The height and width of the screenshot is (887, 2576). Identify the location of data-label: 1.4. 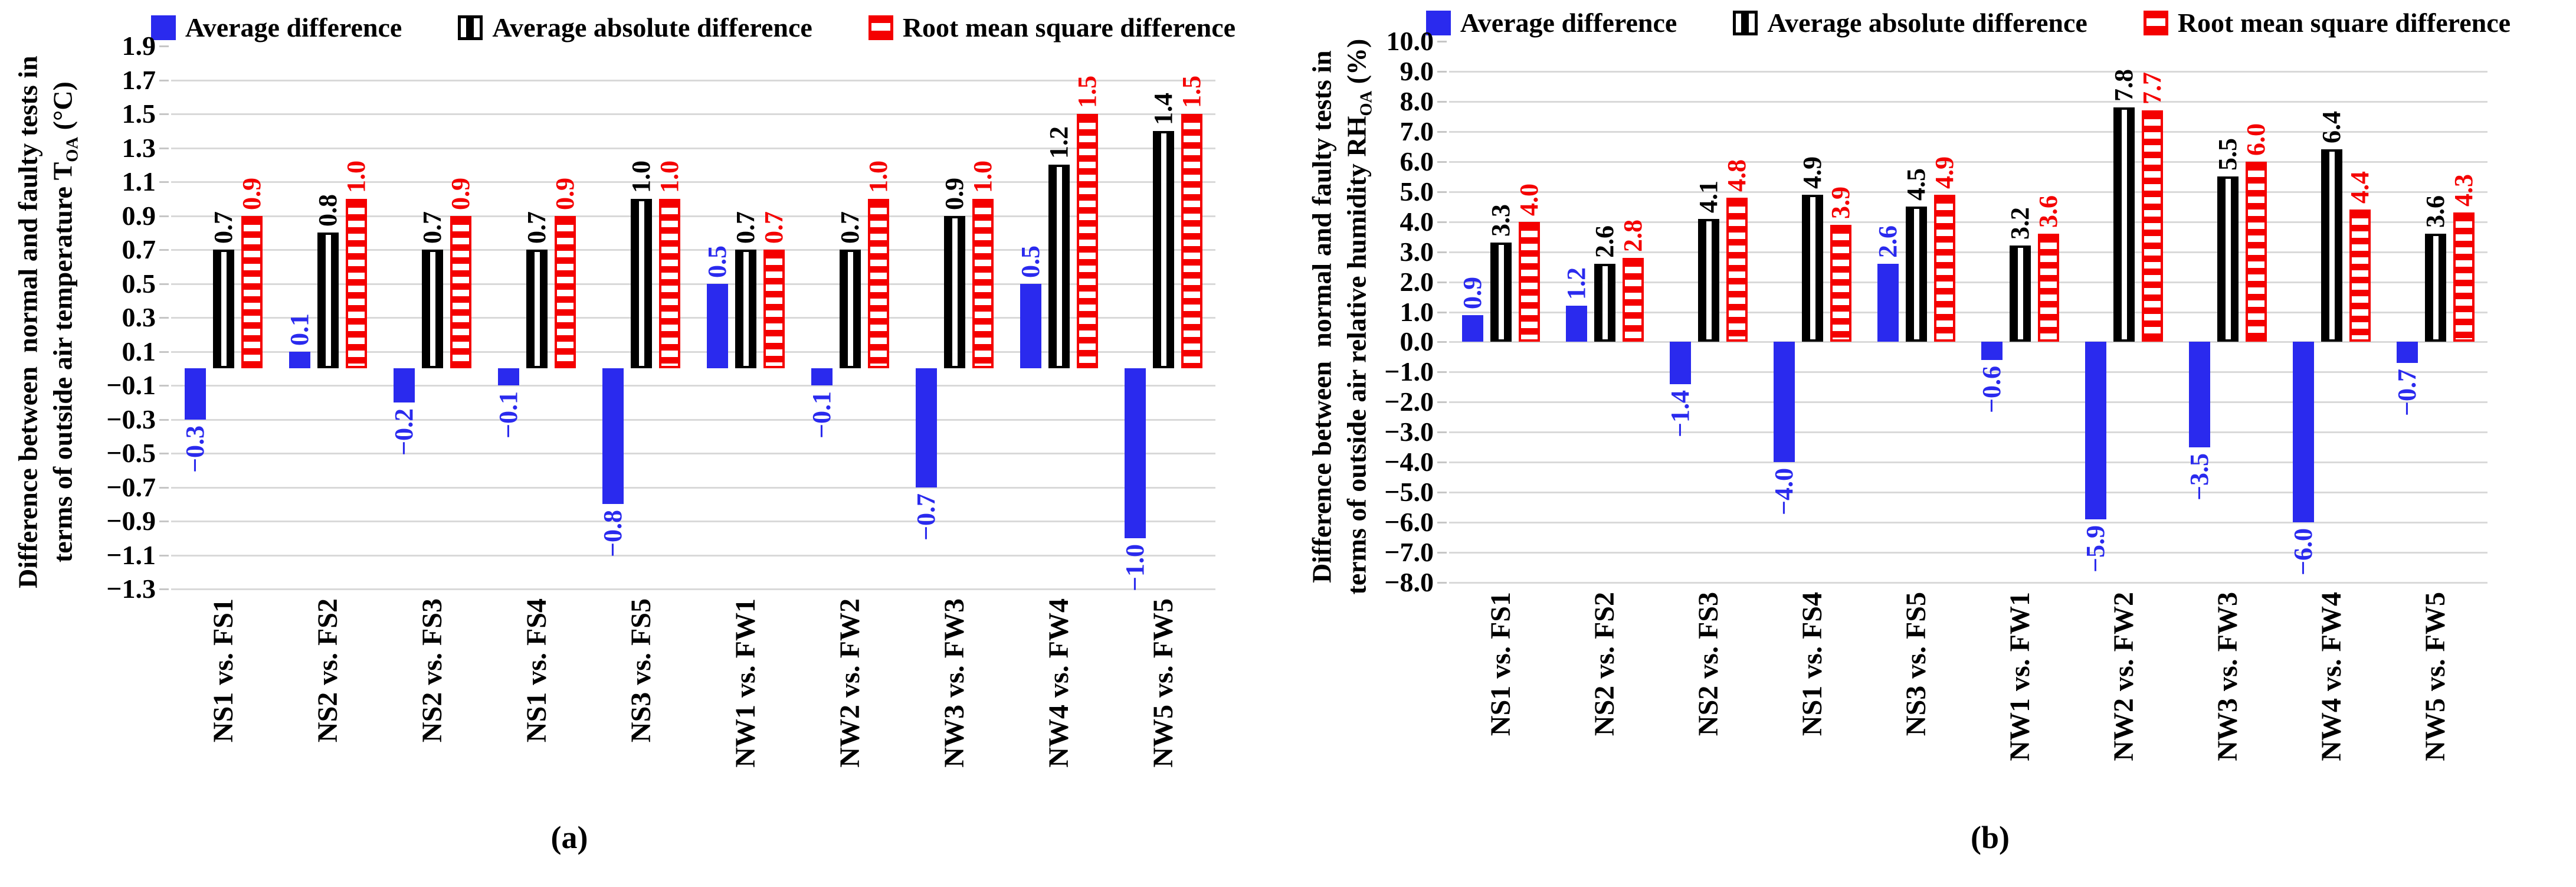
(1163, 109).